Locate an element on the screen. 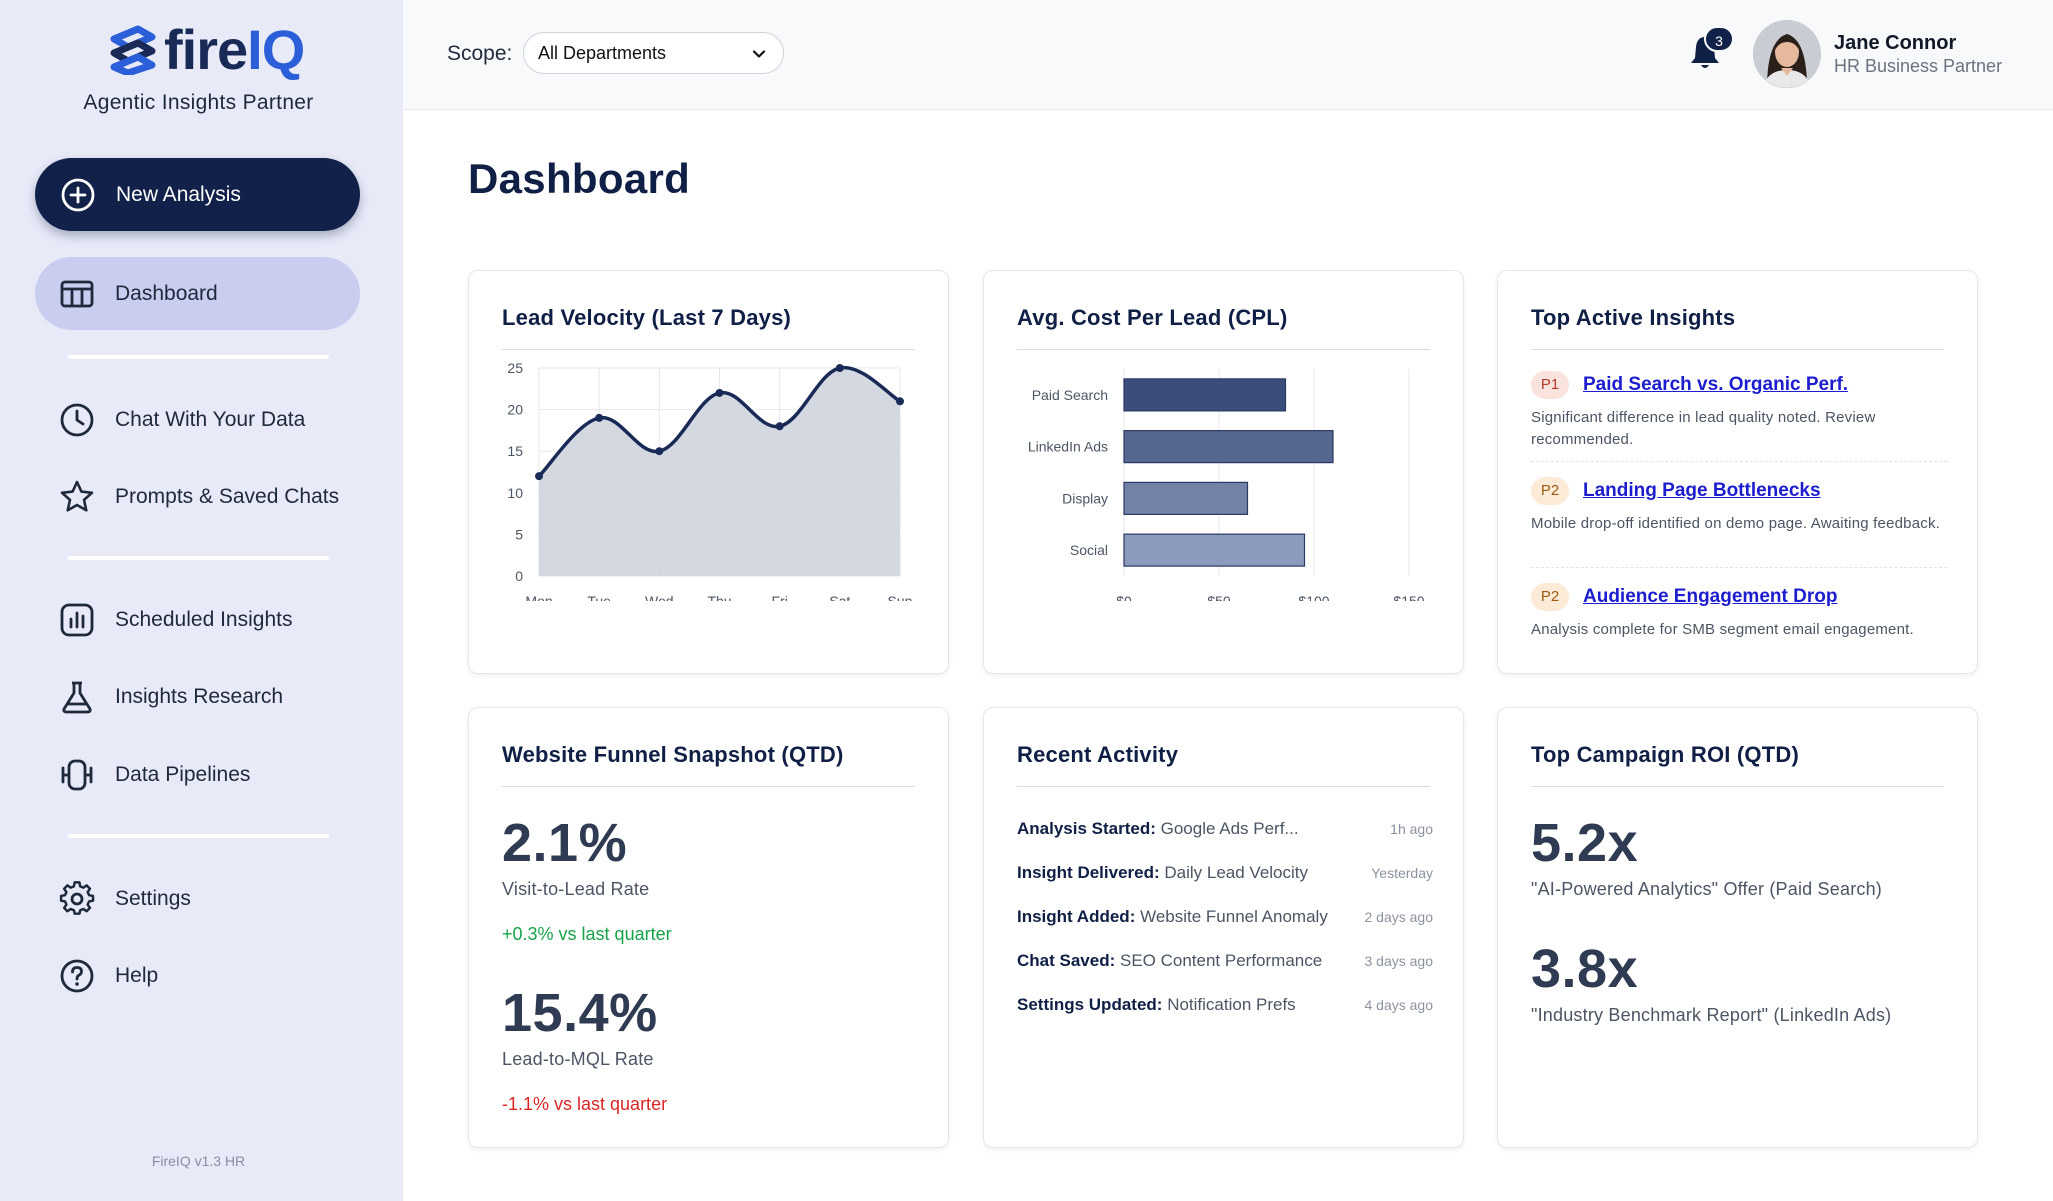  card-title: Avg. Cost Per Lead (CPL) is located at coordinates (1152, 317).